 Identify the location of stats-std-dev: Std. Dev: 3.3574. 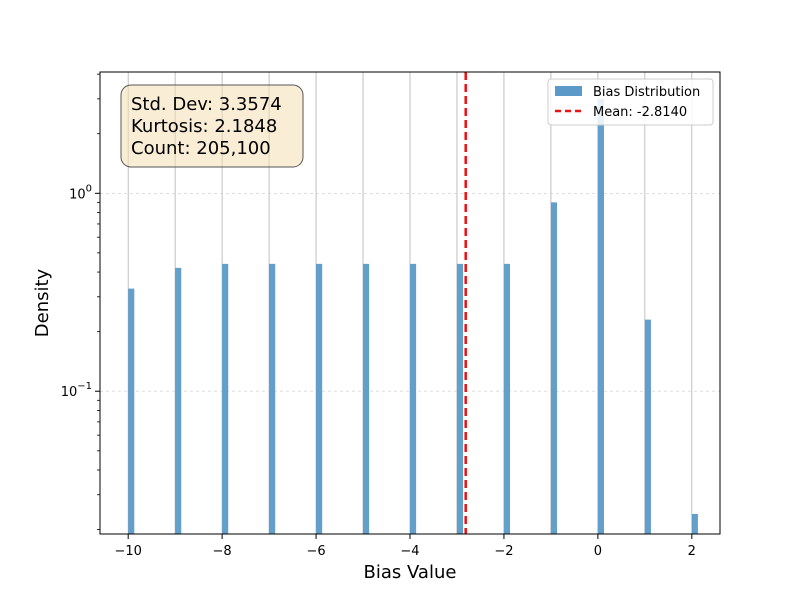
(206, 104).